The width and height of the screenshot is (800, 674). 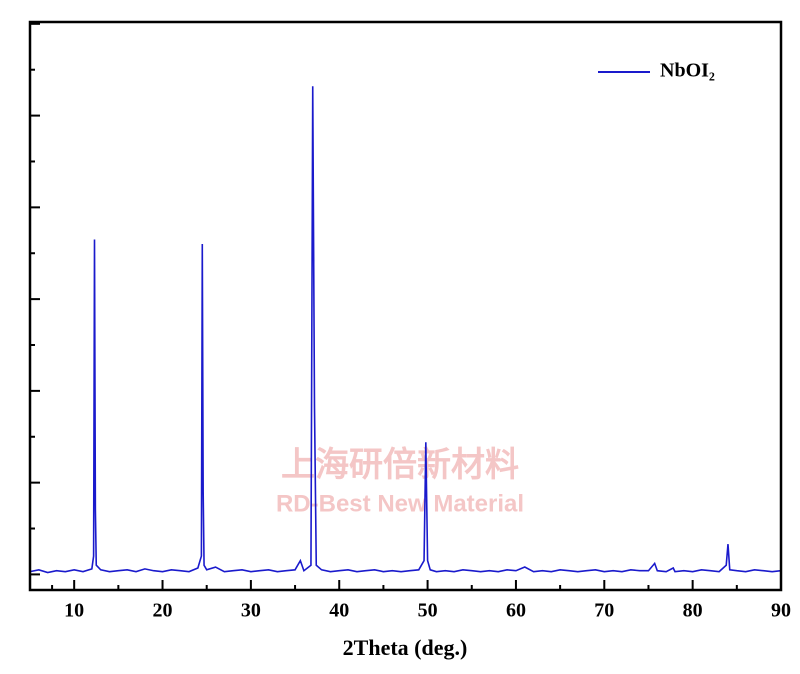 I want to click on x-tick-label: 40, so click(x=339, y=611).